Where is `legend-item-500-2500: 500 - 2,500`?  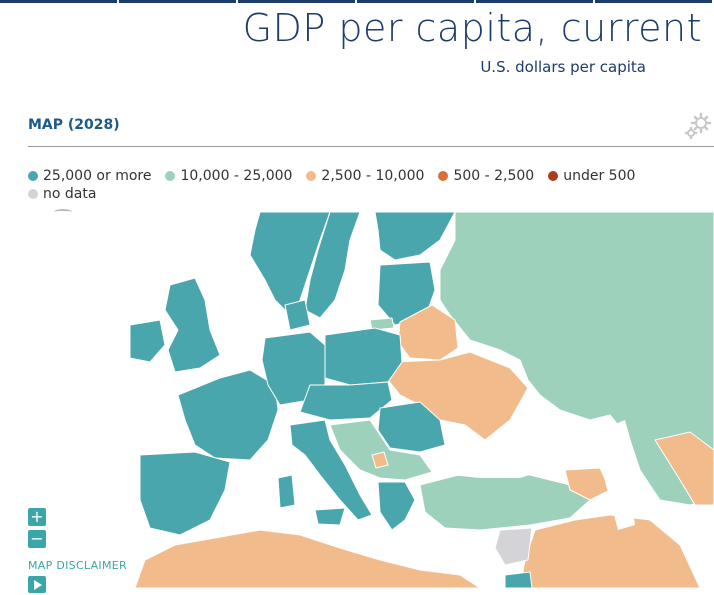 legend-item-500-2500: 500 - 2,500 is located at coordinates (486, 176).